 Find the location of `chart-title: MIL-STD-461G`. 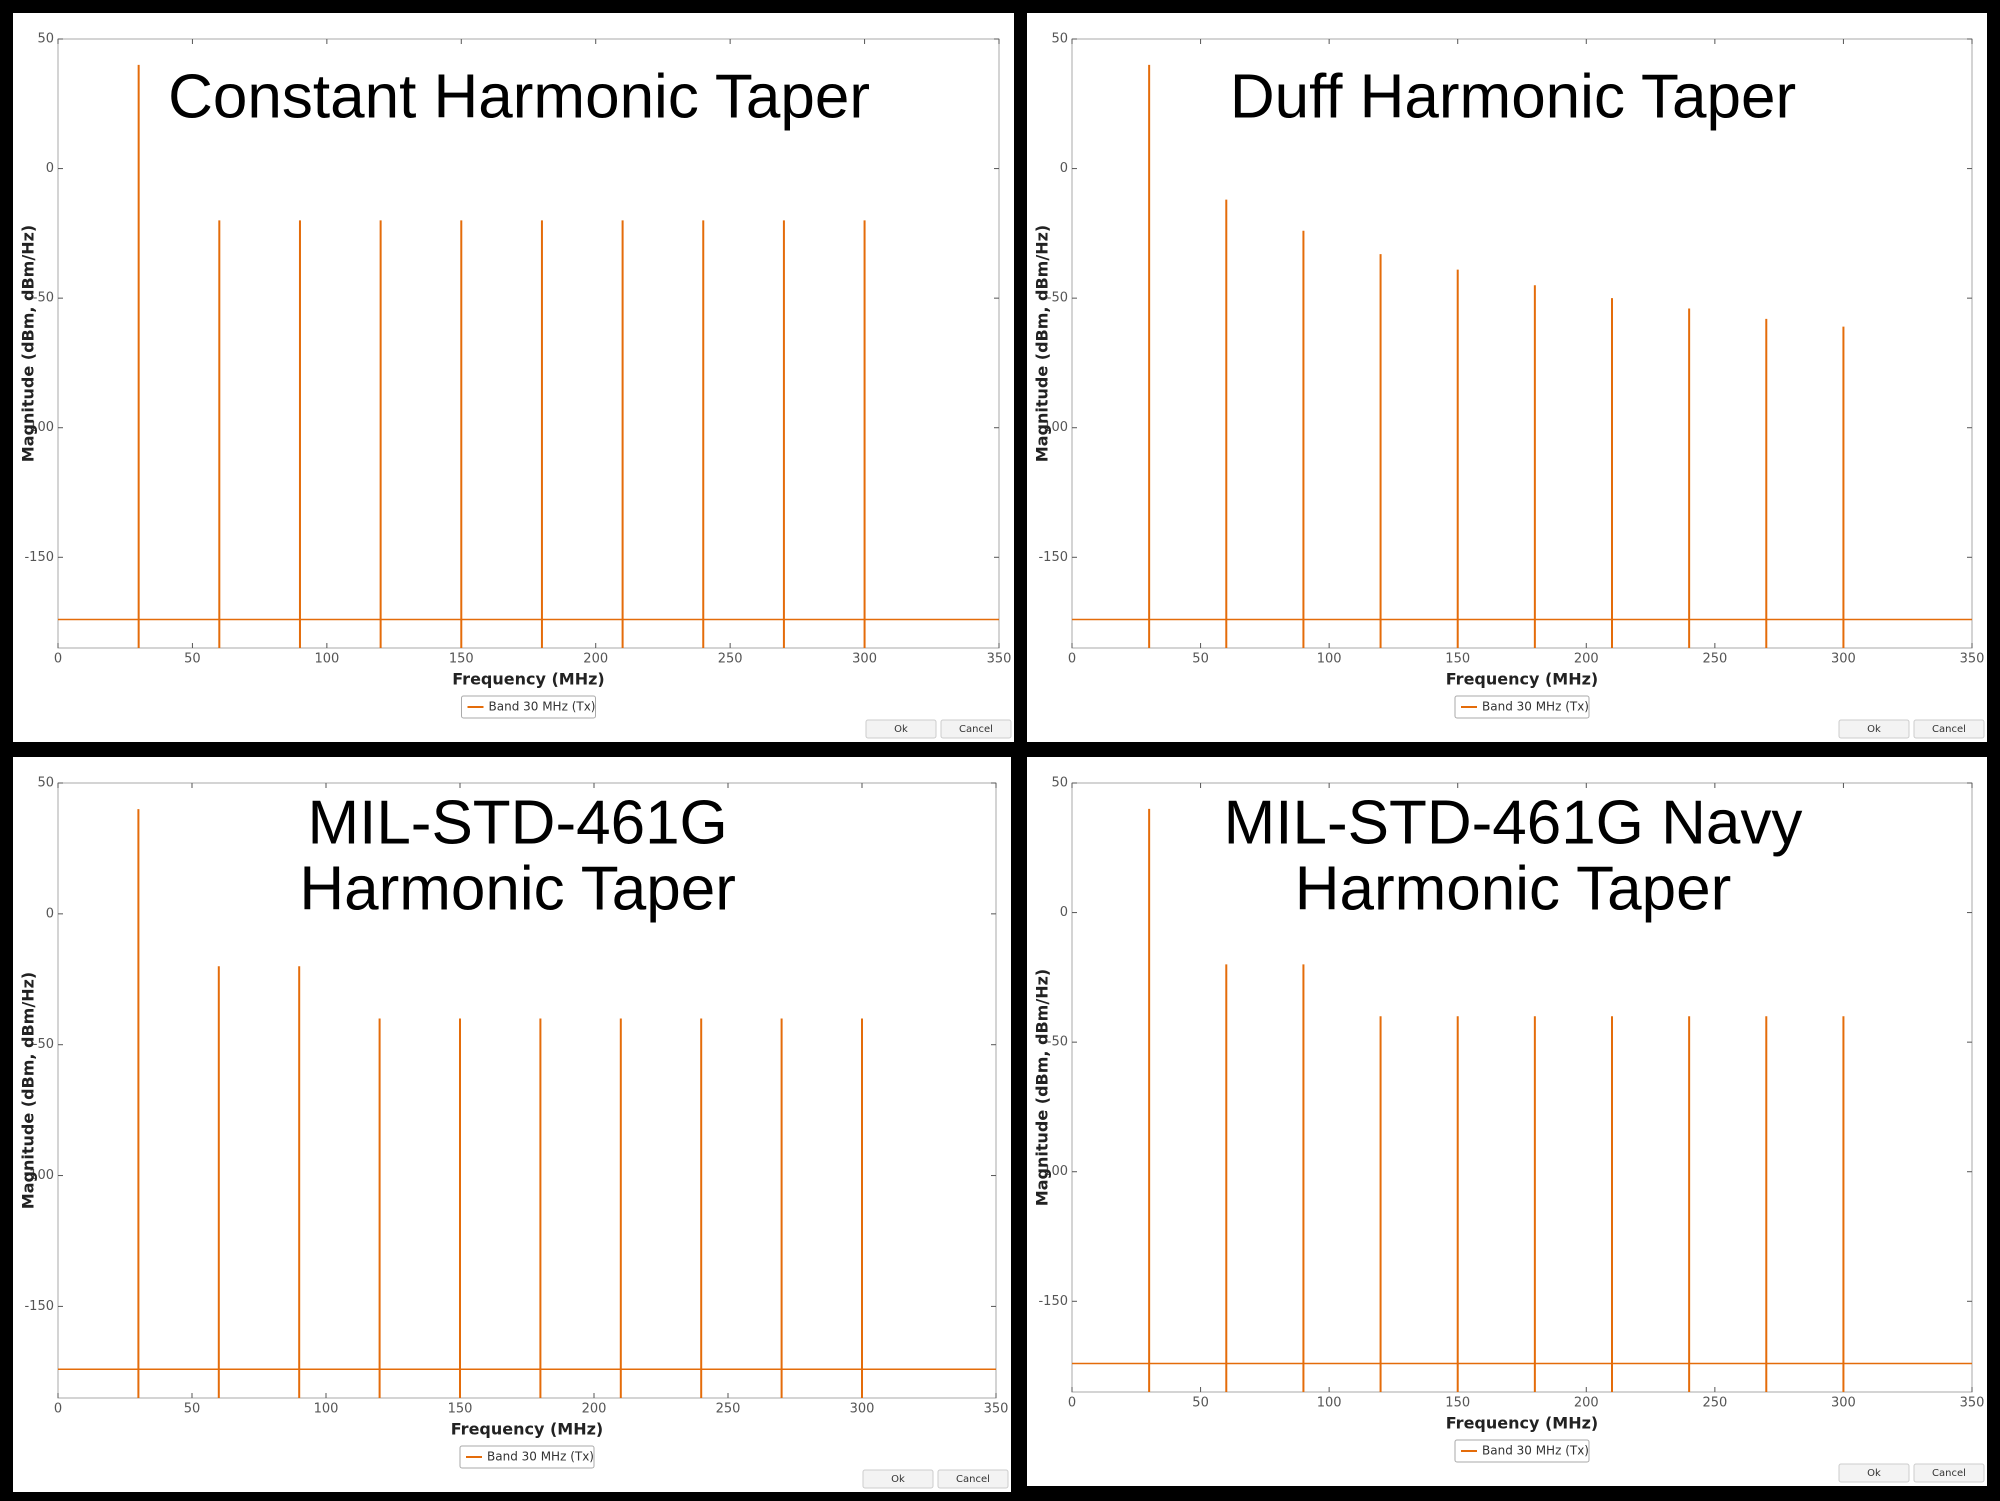

chart-title: MIL-STD-461G is located at coordinates (517, 822).